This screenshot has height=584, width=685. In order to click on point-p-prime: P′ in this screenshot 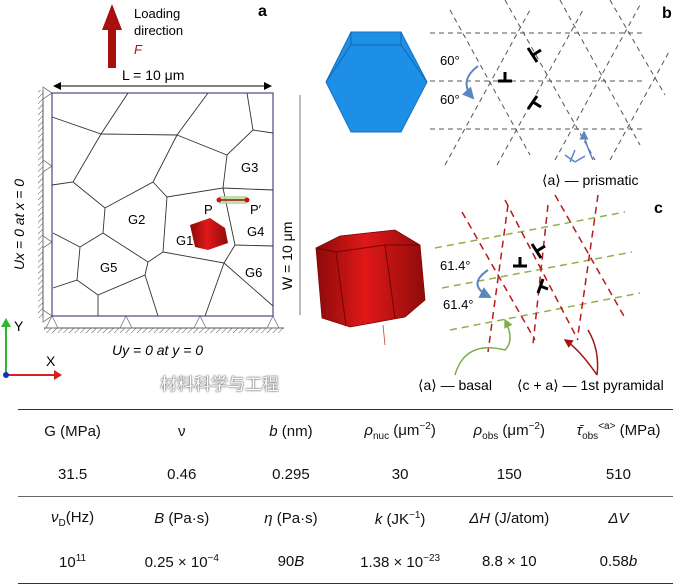, I will do `click(256, 209)`.